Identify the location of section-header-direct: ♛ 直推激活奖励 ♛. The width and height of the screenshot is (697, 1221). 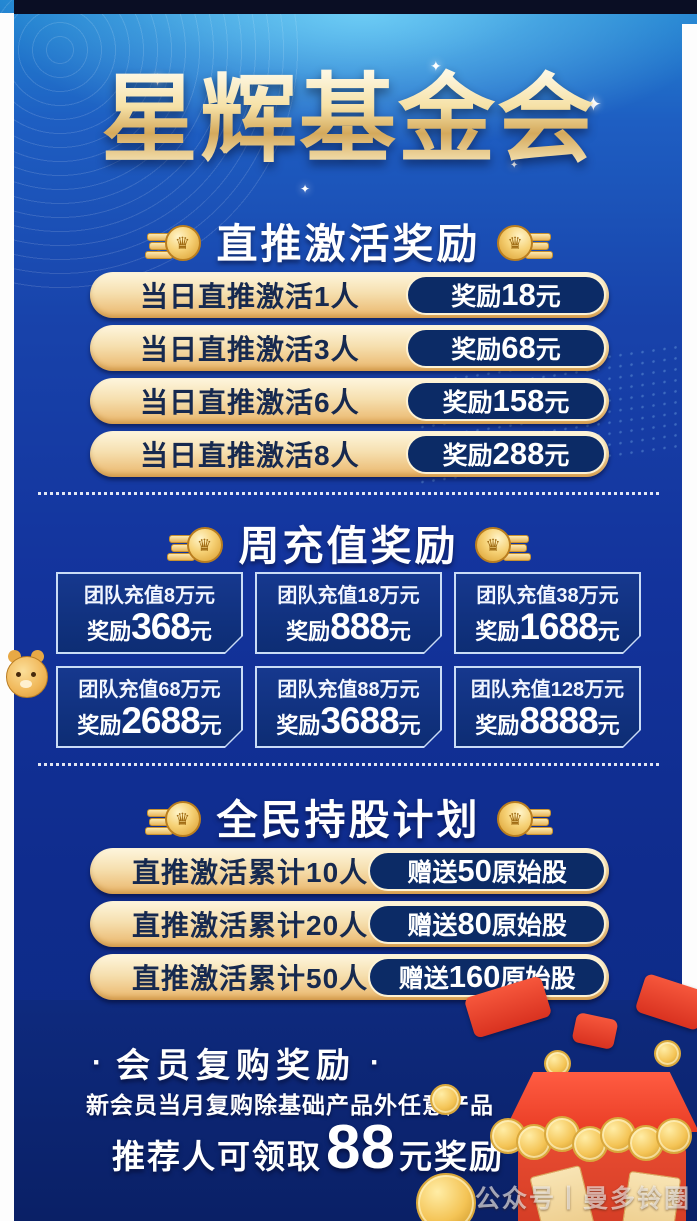
(348, 240).